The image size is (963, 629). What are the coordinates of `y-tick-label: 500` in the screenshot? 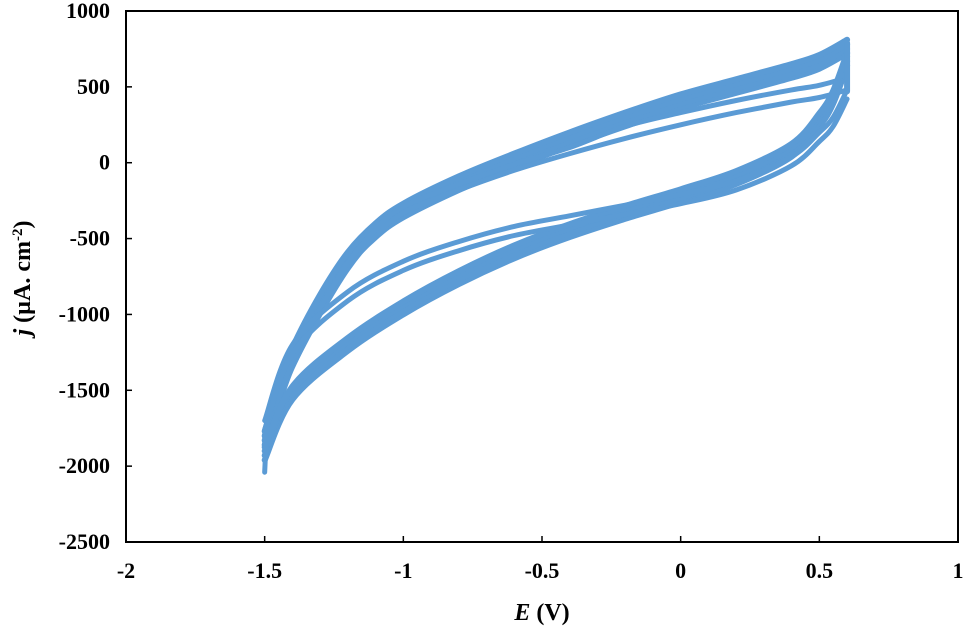 It's located at (93, 86).